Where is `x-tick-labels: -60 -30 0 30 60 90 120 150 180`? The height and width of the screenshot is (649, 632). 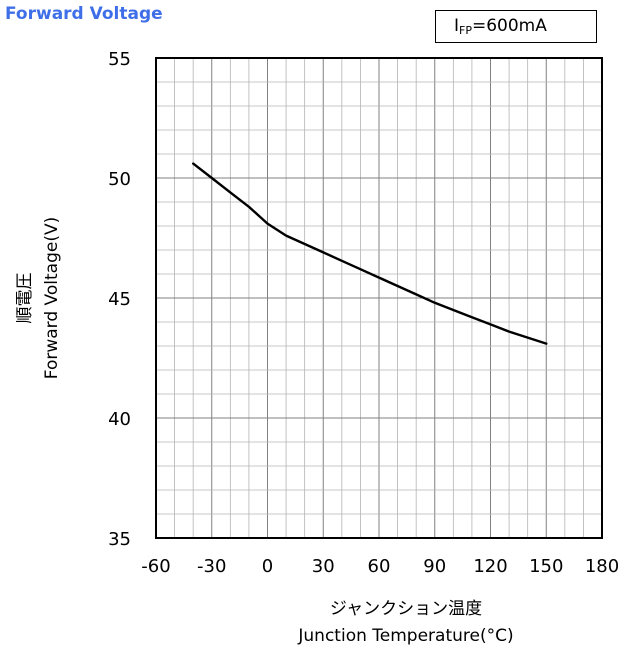 x-tick-labels: -60 -30 0 30 60 90 120 150 180 is located at coordinates (380, 566).